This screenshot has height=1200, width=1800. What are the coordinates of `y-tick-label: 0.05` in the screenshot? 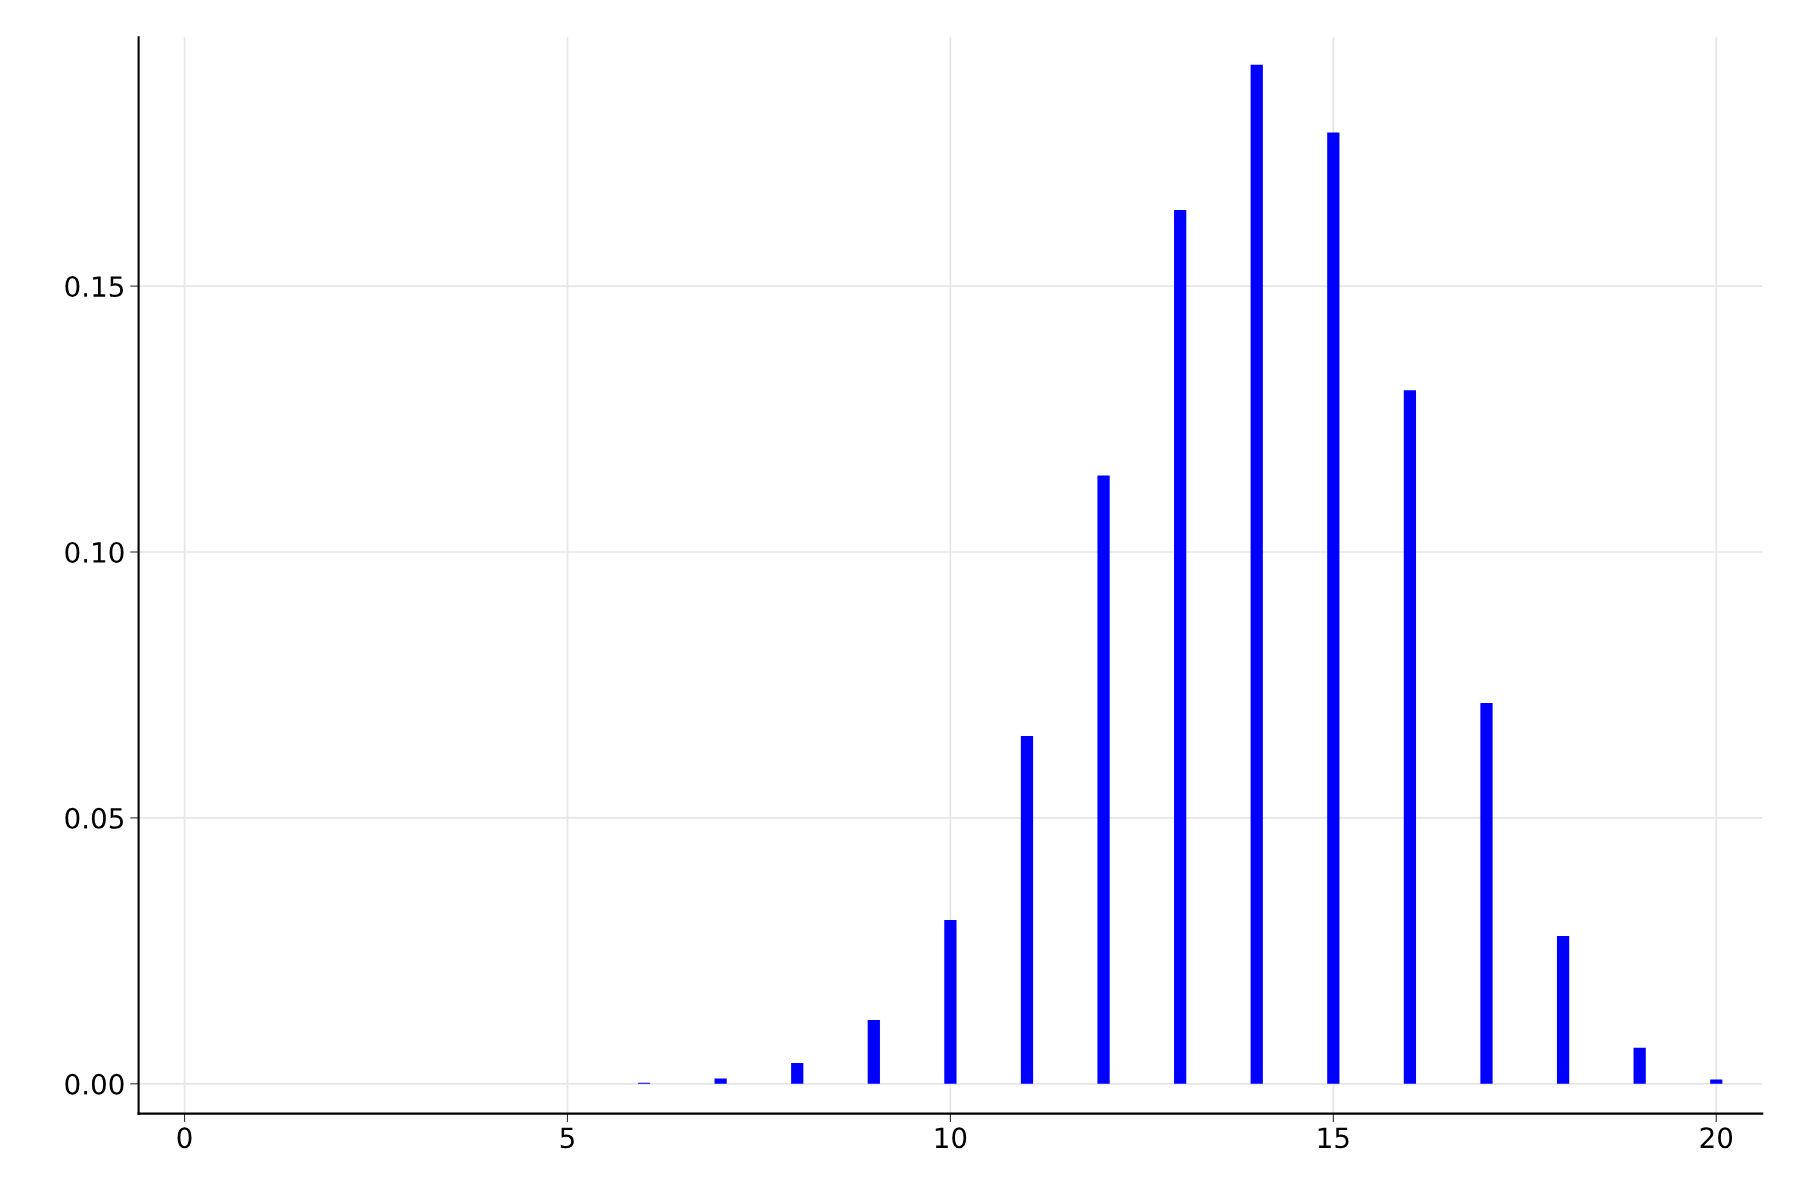 It's located at (94, 818).